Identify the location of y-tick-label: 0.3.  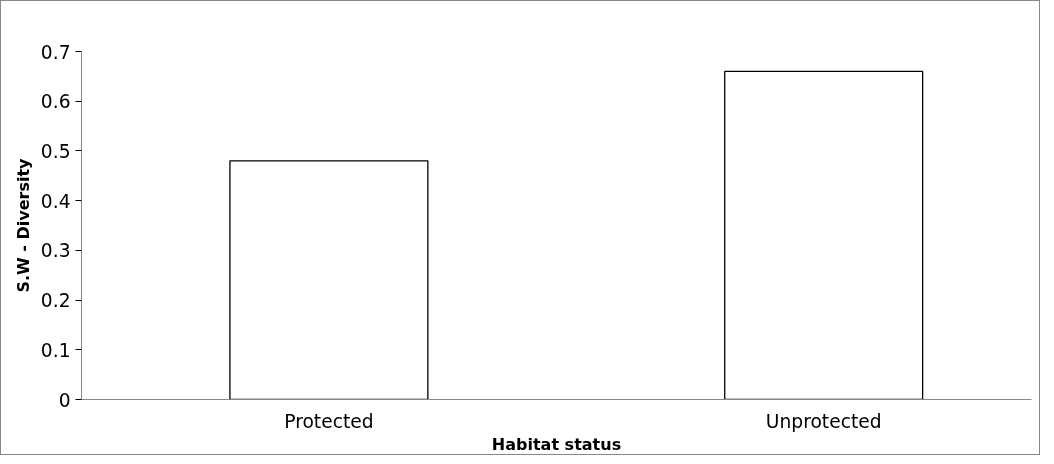
(55, 251).